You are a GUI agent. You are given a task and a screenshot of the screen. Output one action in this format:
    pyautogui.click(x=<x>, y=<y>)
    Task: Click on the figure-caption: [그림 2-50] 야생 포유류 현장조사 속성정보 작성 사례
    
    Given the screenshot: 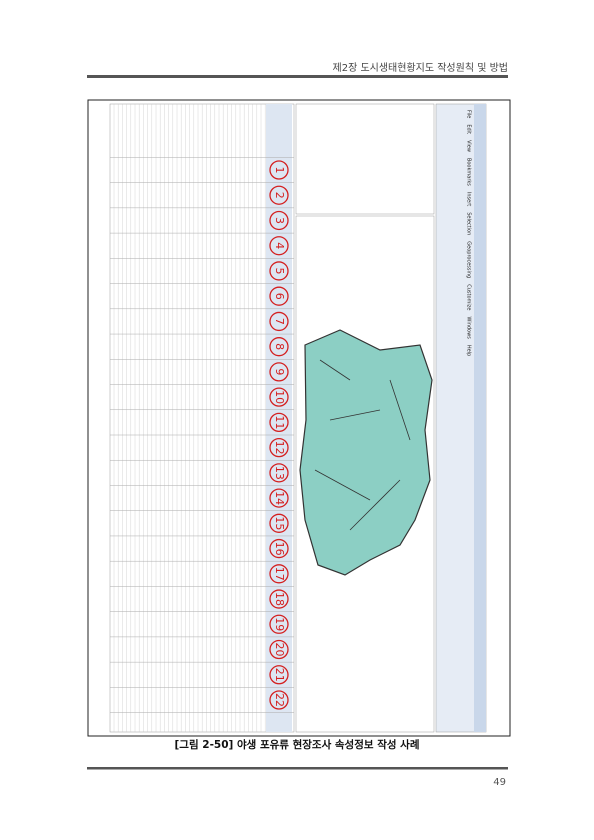 What is the action you would take?
    pyautogui.click(x=296, y=744)
    